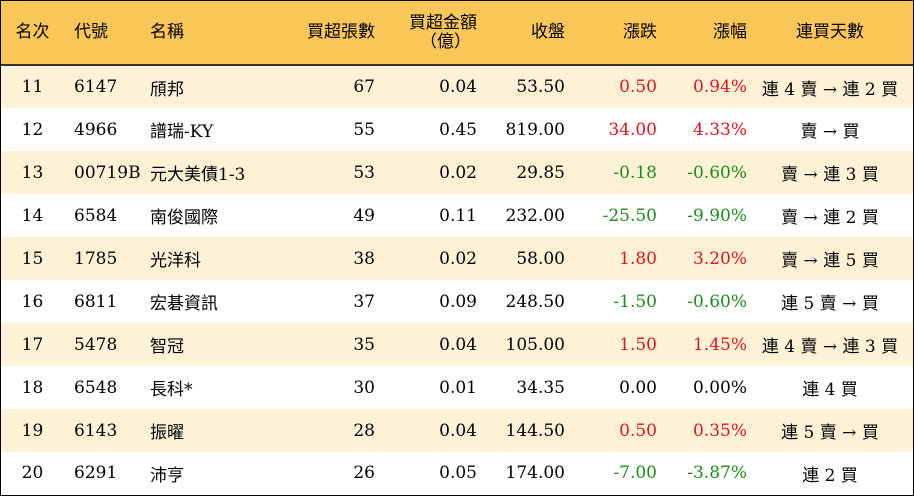 Image resolution: width=914 pixels, height=496 pixels. I want to click on cell-code: 6811, so click(96, 301).